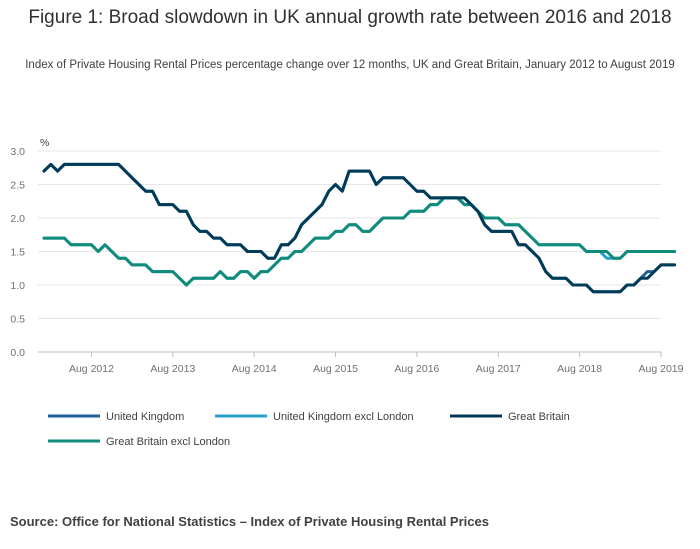  Describe the element at coordinates (661, 369) in the screenshot. I see `x-tick-label: Aug 2019` at that location.